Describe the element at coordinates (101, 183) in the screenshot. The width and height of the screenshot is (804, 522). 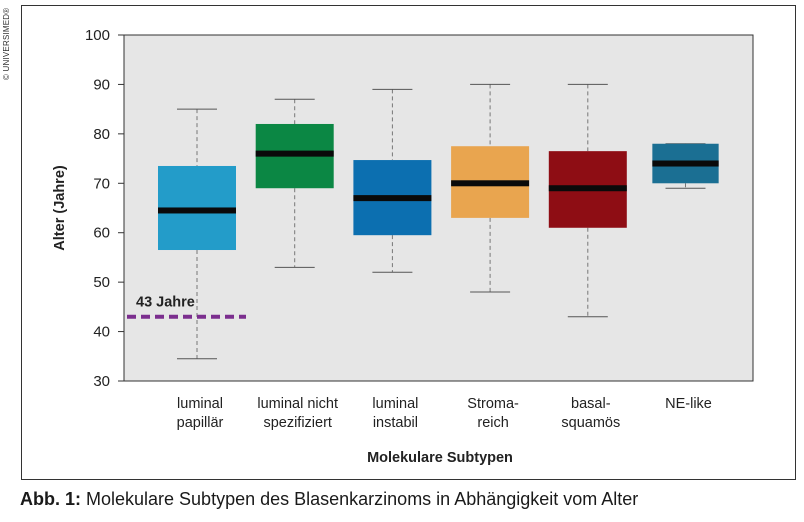
I see `y-tick-label: 70` at that location.